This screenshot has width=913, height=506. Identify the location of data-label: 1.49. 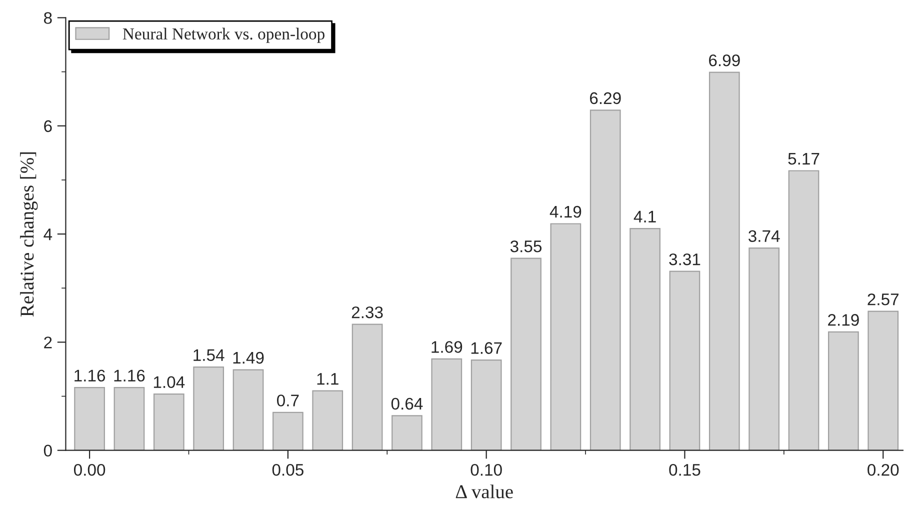
(248, 358).